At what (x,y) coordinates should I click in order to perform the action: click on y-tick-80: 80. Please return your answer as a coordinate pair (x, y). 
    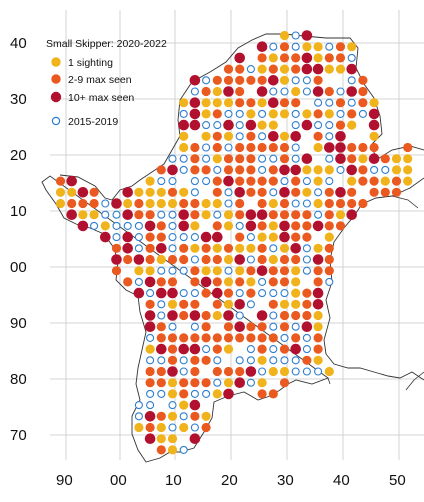
    Looking at the image, I should click on (18, 379).